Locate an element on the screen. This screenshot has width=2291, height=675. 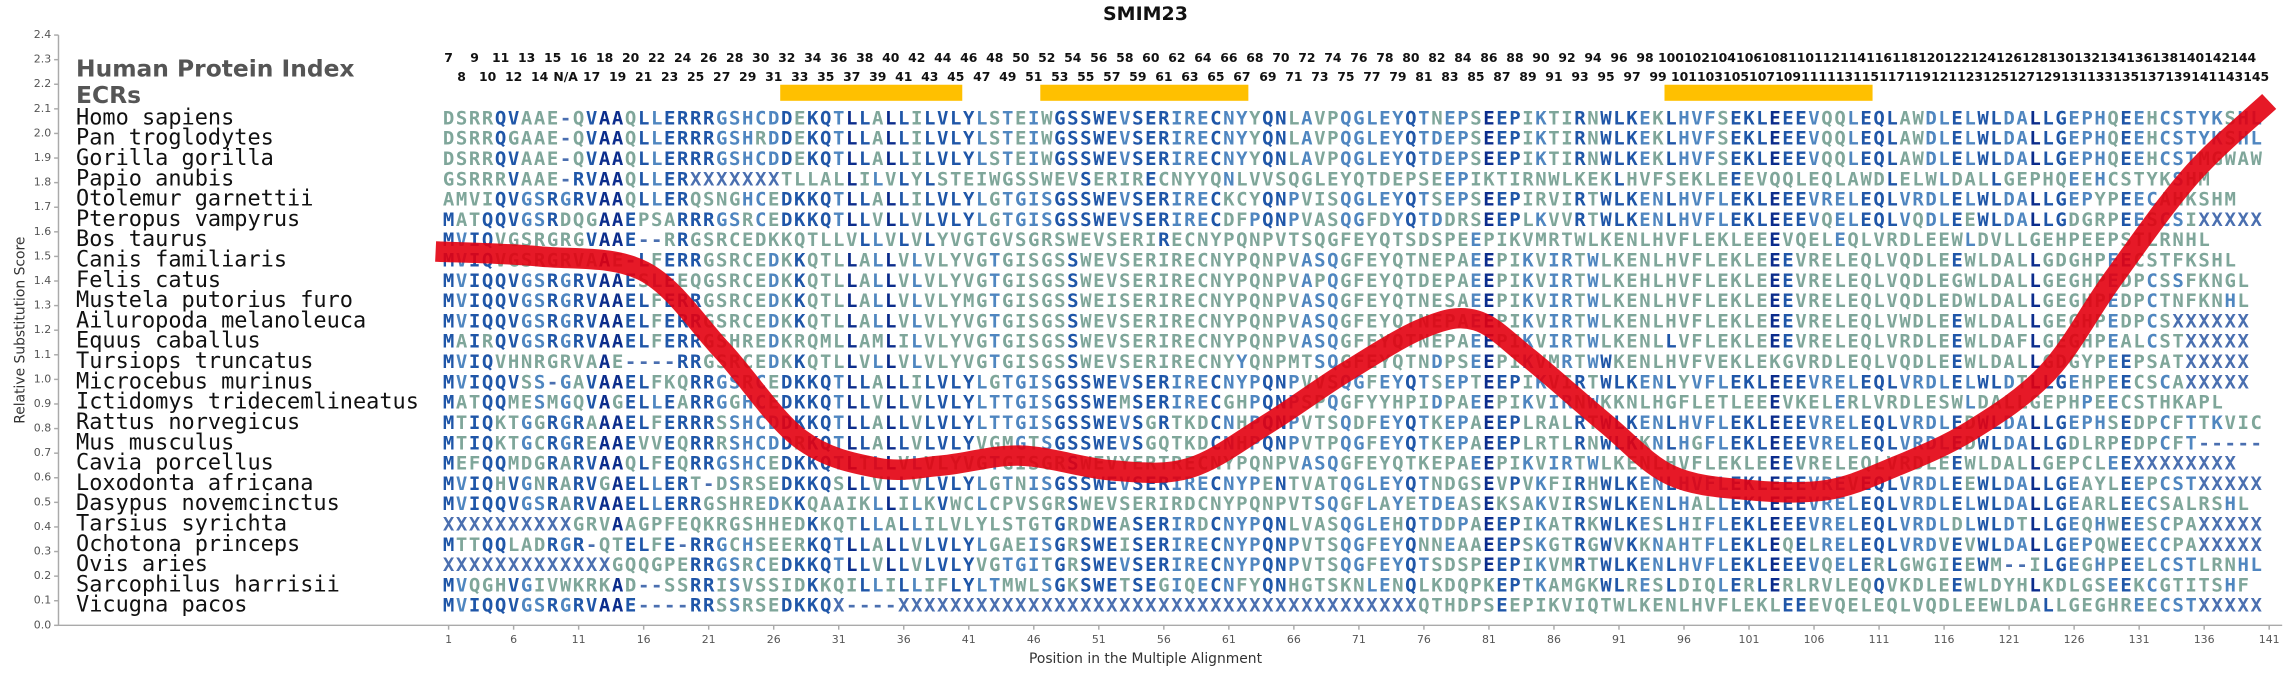
residue: P is located at coordinates (1514, 524).